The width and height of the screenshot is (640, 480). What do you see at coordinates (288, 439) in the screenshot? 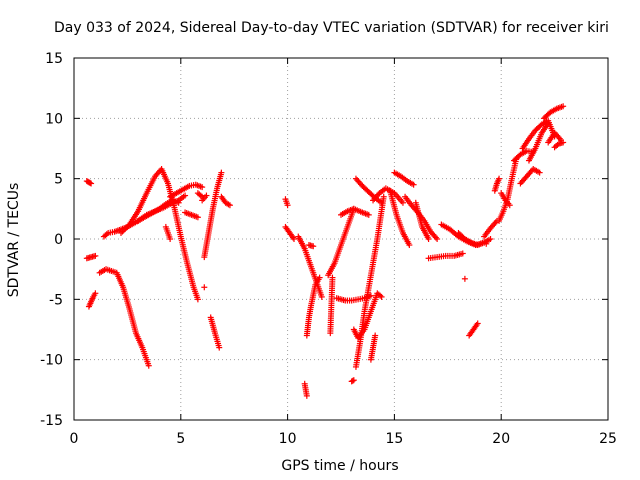
I see `x-tick-label: 10` at bounding box center [288, 439].